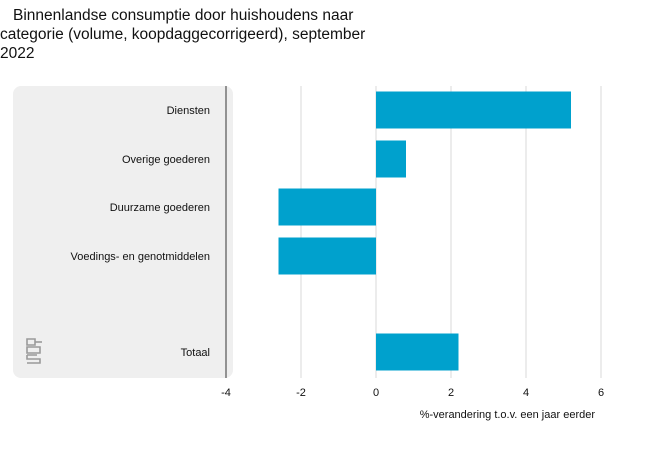 This screenshot has width=650, height=450. Describe the element at coordinates (526, 393) in the screenshot. I see `x-tick-label: 4` at that location.